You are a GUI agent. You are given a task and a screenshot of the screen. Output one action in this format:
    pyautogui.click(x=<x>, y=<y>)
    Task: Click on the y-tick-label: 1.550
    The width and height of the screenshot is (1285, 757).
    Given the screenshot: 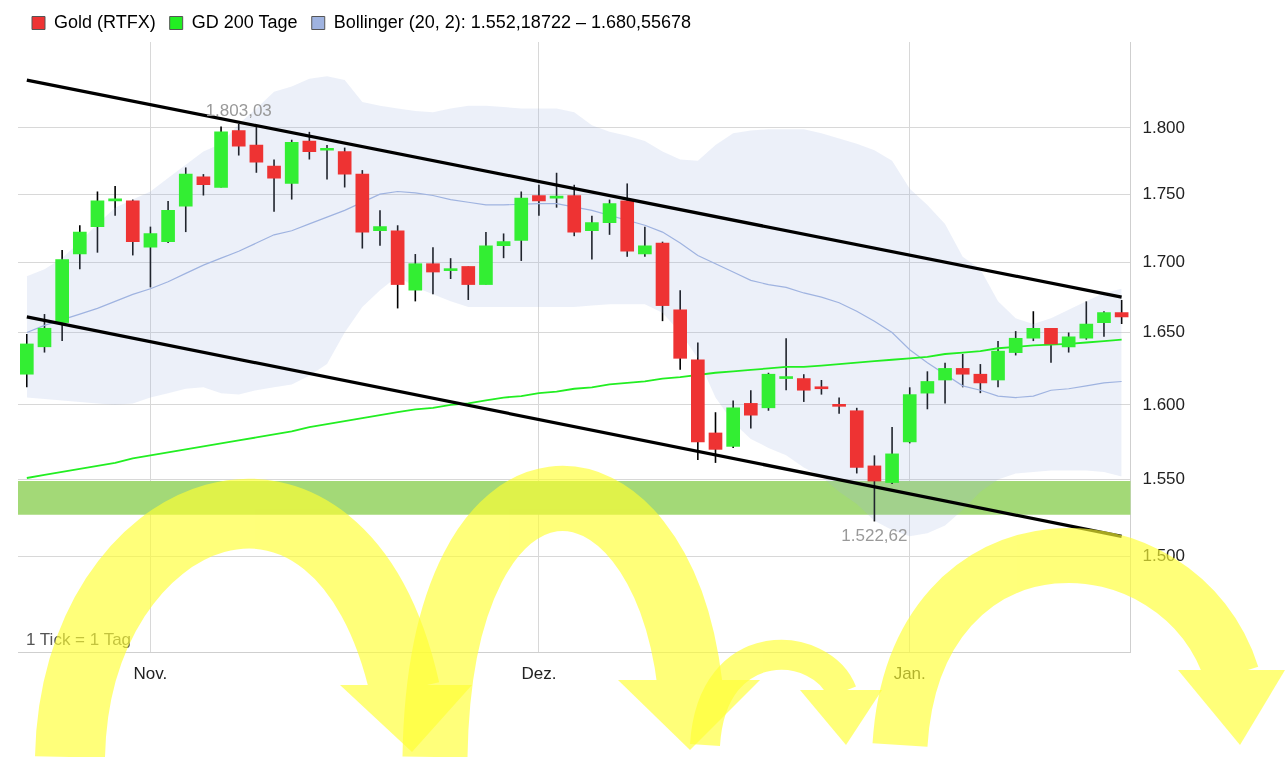 What is the action you would take?
    pyautogui.click(x=1164, y=479)
    